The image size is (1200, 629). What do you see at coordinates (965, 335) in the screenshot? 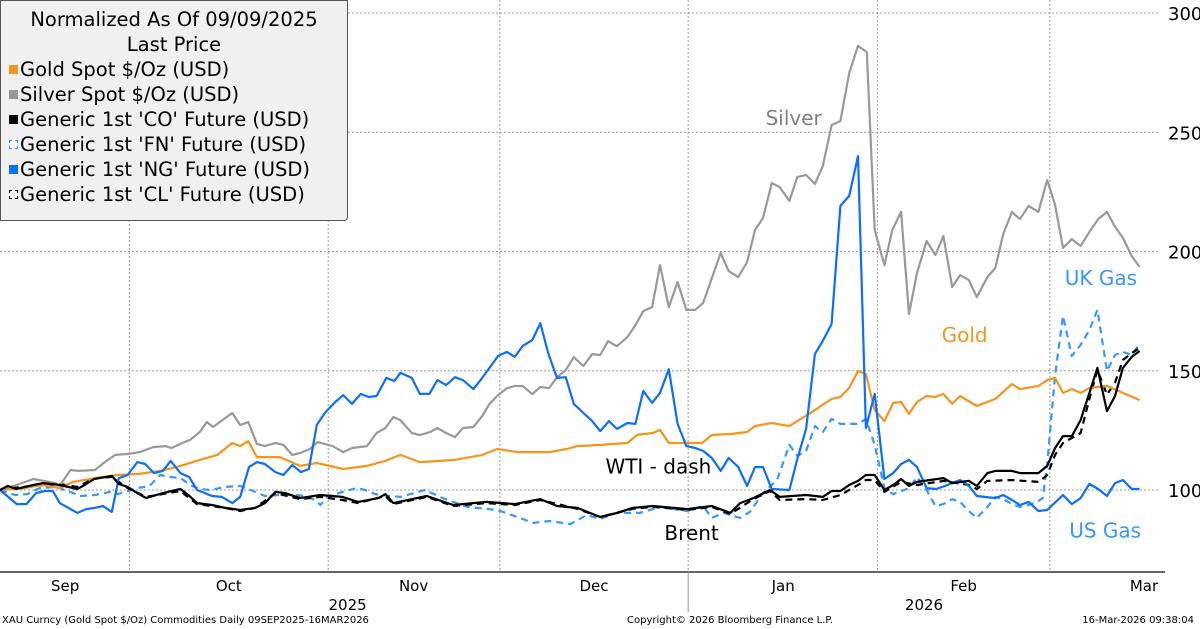
I see `annotation-label: Gold` at bounding box center [965, 335].